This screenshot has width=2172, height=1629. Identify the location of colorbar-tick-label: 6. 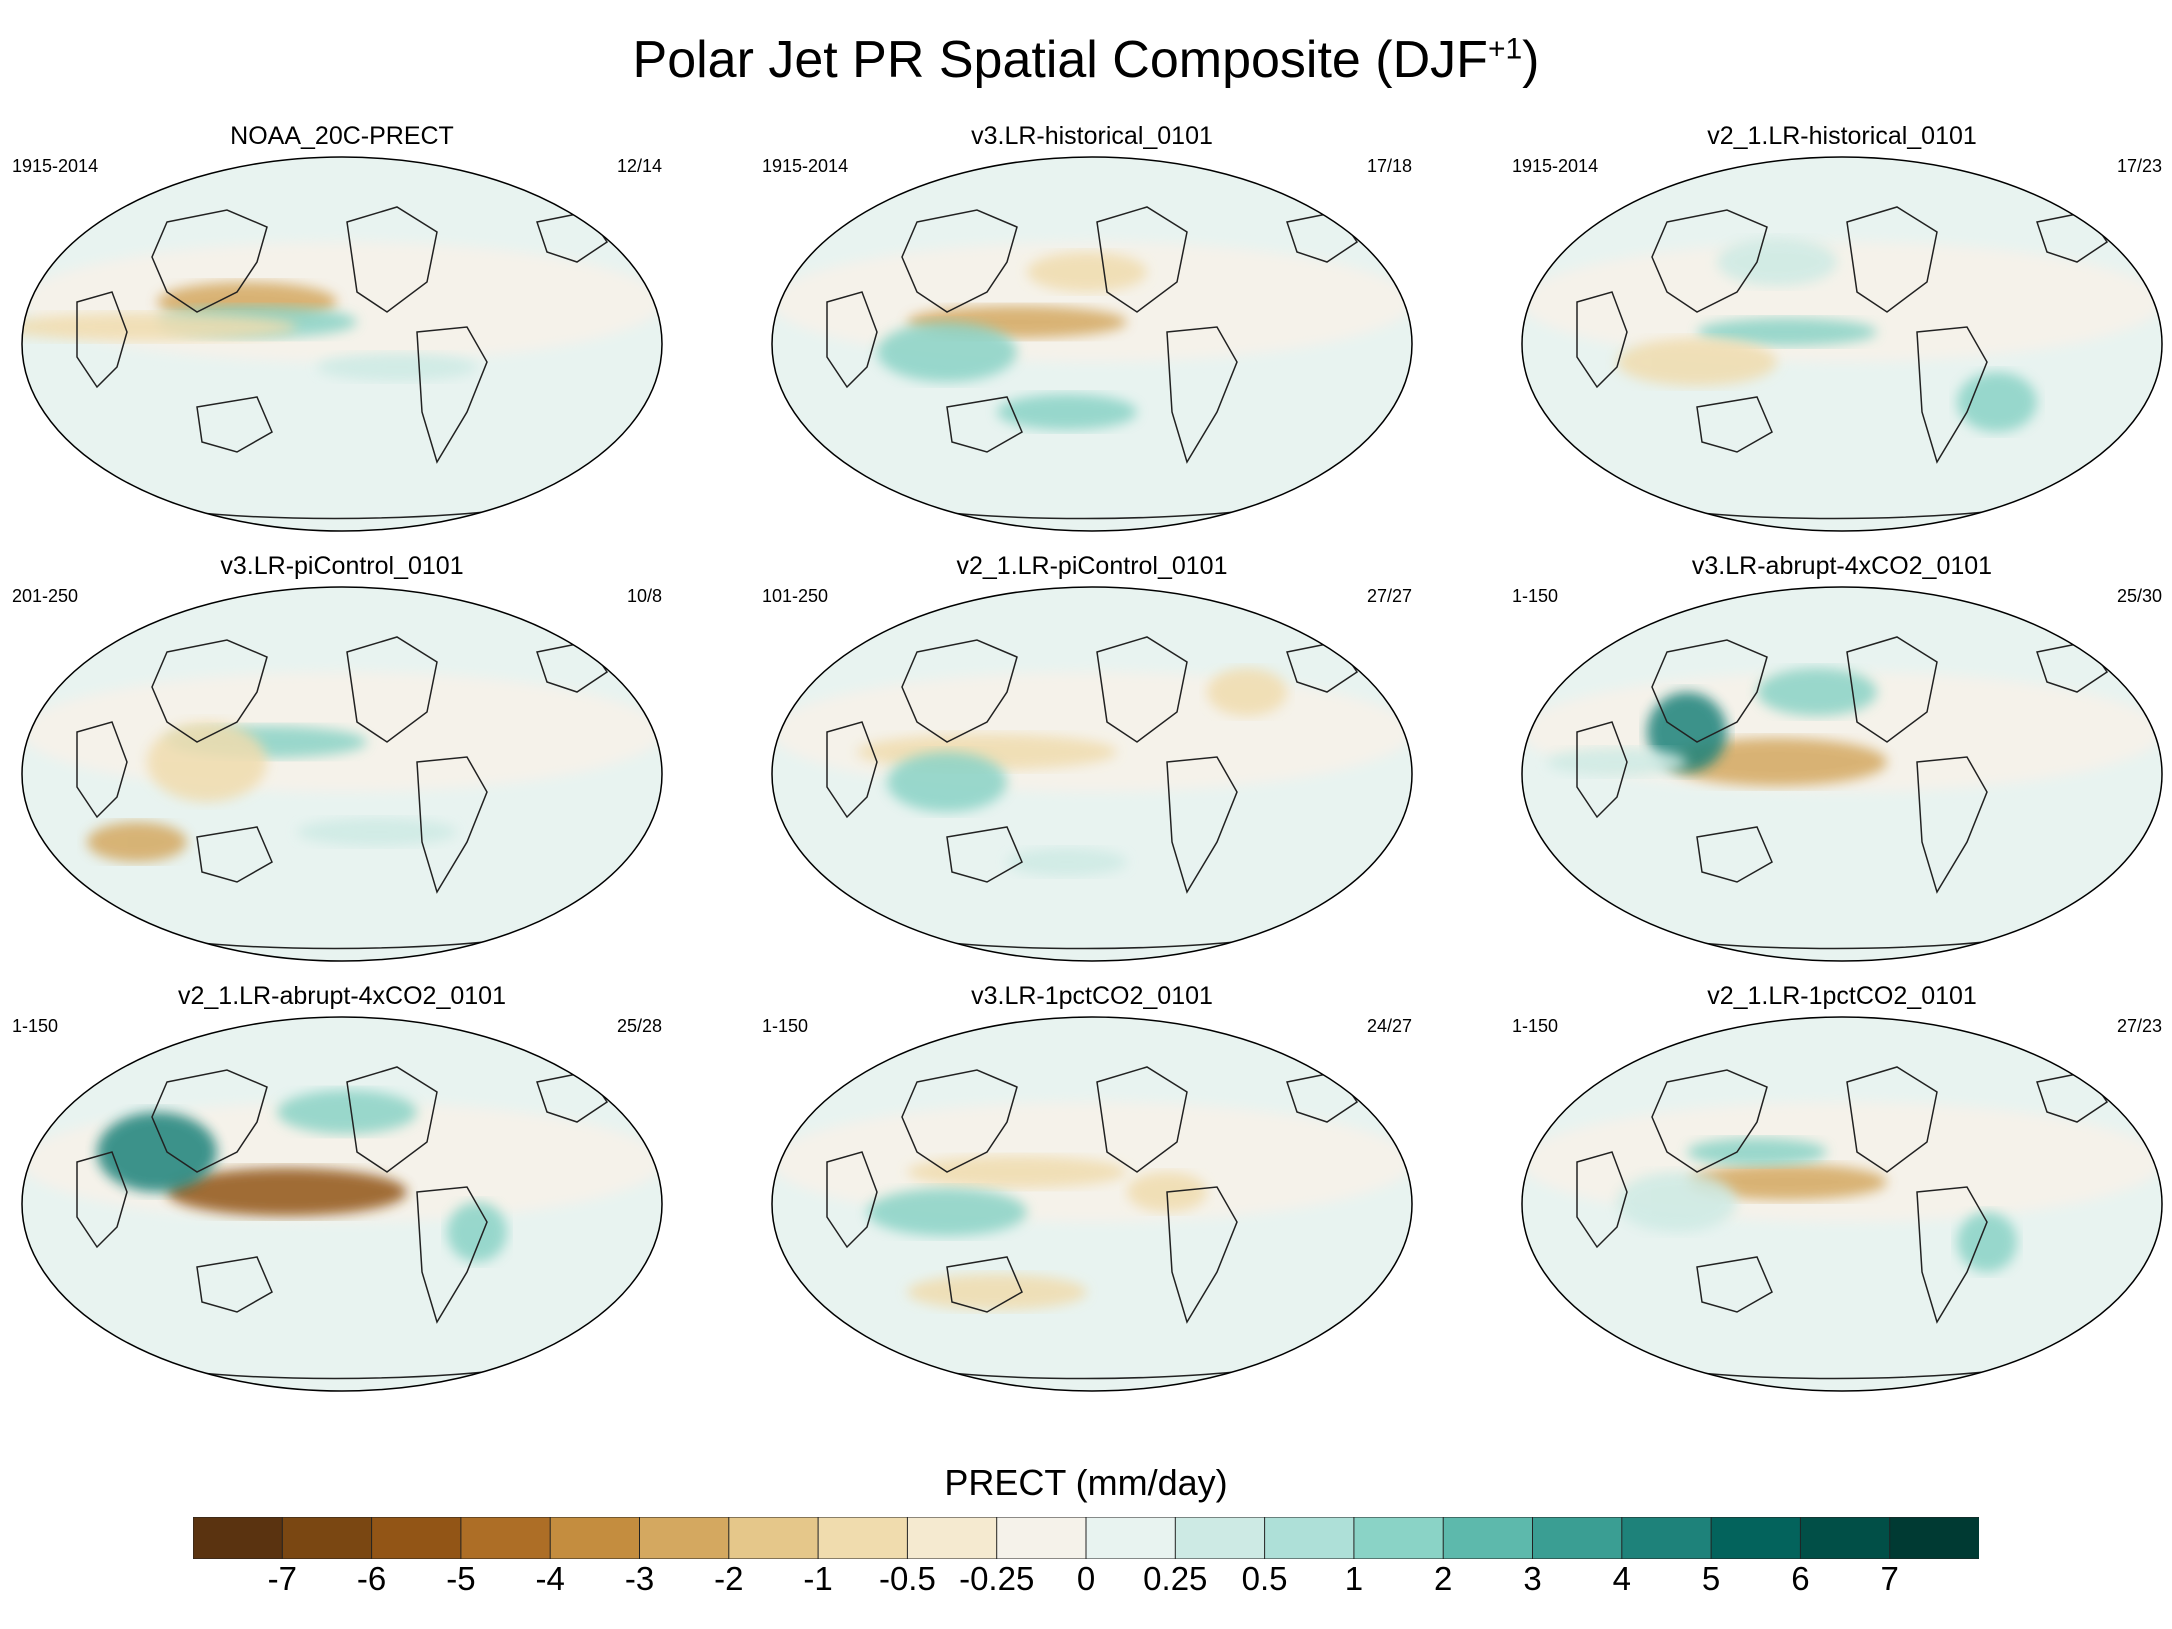
(1800, 1578).